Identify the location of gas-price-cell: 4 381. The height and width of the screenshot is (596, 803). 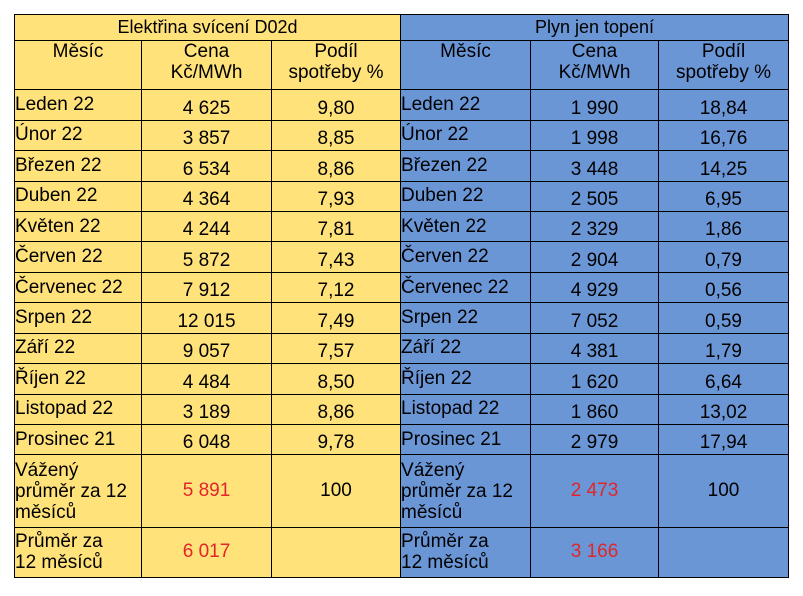
(595, 348).